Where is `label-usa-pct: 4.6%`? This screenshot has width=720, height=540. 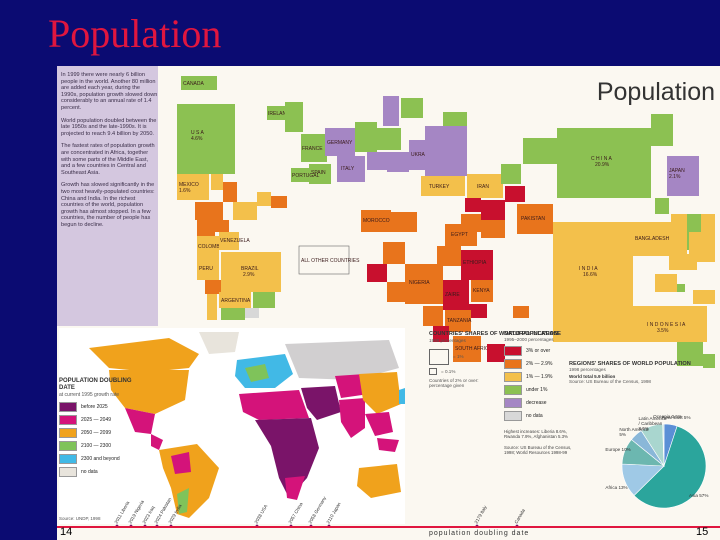
label-usa-pct: 4.6% is located at coordinates (197, 139).